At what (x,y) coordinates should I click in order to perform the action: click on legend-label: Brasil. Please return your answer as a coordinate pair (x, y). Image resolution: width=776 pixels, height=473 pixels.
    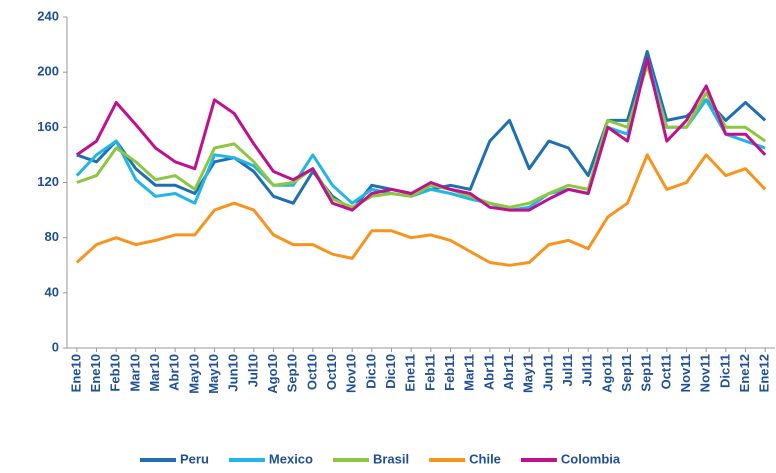
    Looking at the image, I should click on (391, 458).